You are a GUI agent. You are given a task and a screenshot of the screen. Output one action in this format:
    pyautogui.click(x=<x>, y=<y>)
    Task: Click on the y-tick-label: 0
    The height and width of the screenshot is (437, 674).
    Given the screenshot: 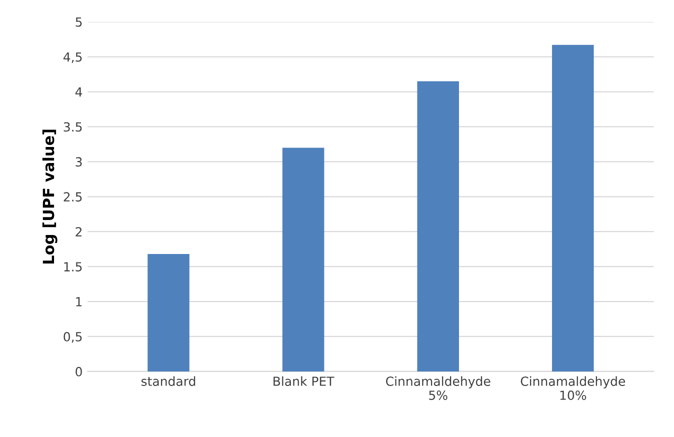 What is the action you would take?
    pyautogui.click(x=79, y=371)
    